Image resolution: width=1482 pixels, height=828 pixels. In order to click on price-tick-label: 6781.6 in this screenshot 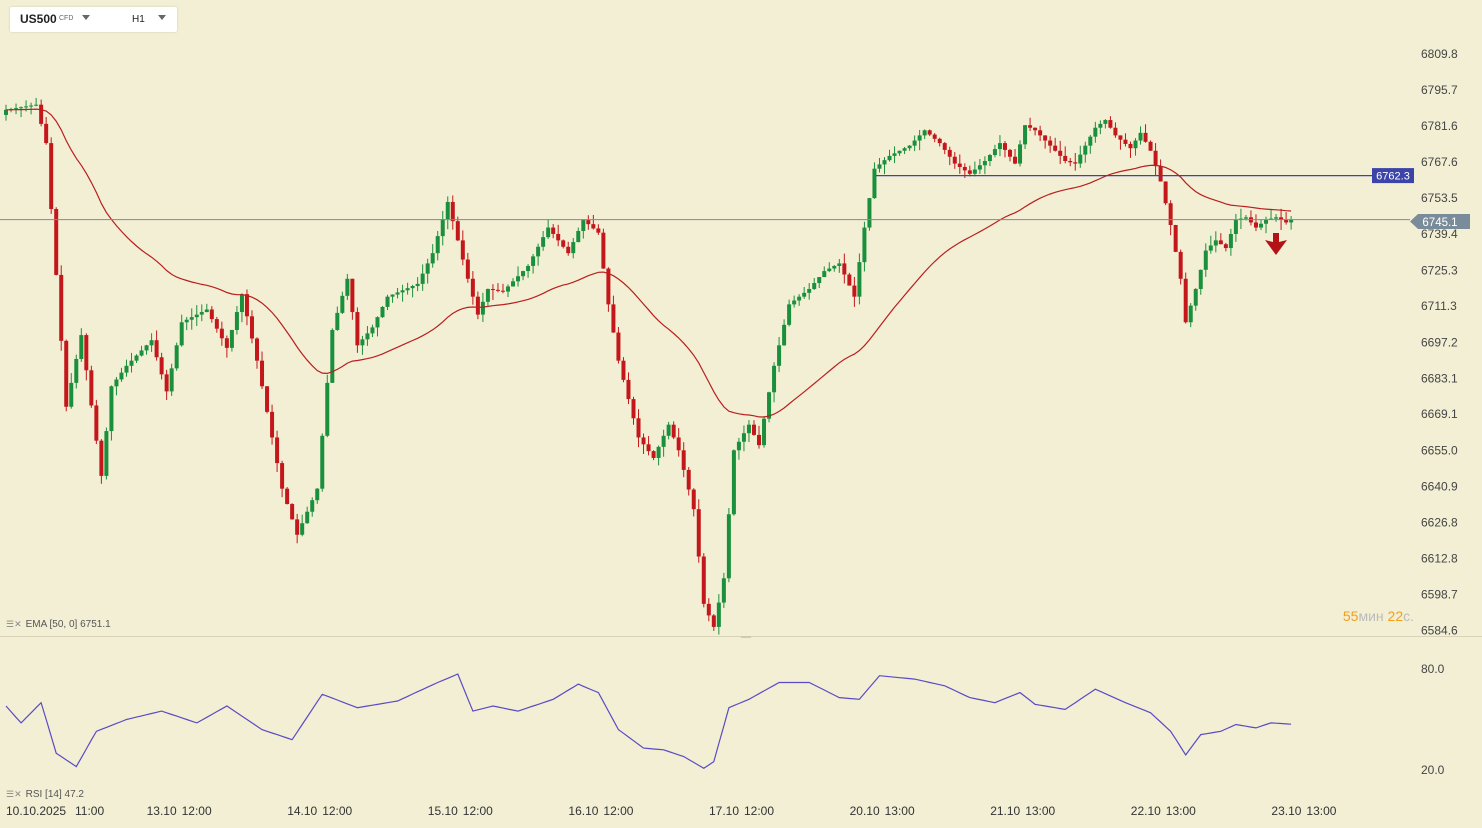, I will do `click(1439, 126)`.